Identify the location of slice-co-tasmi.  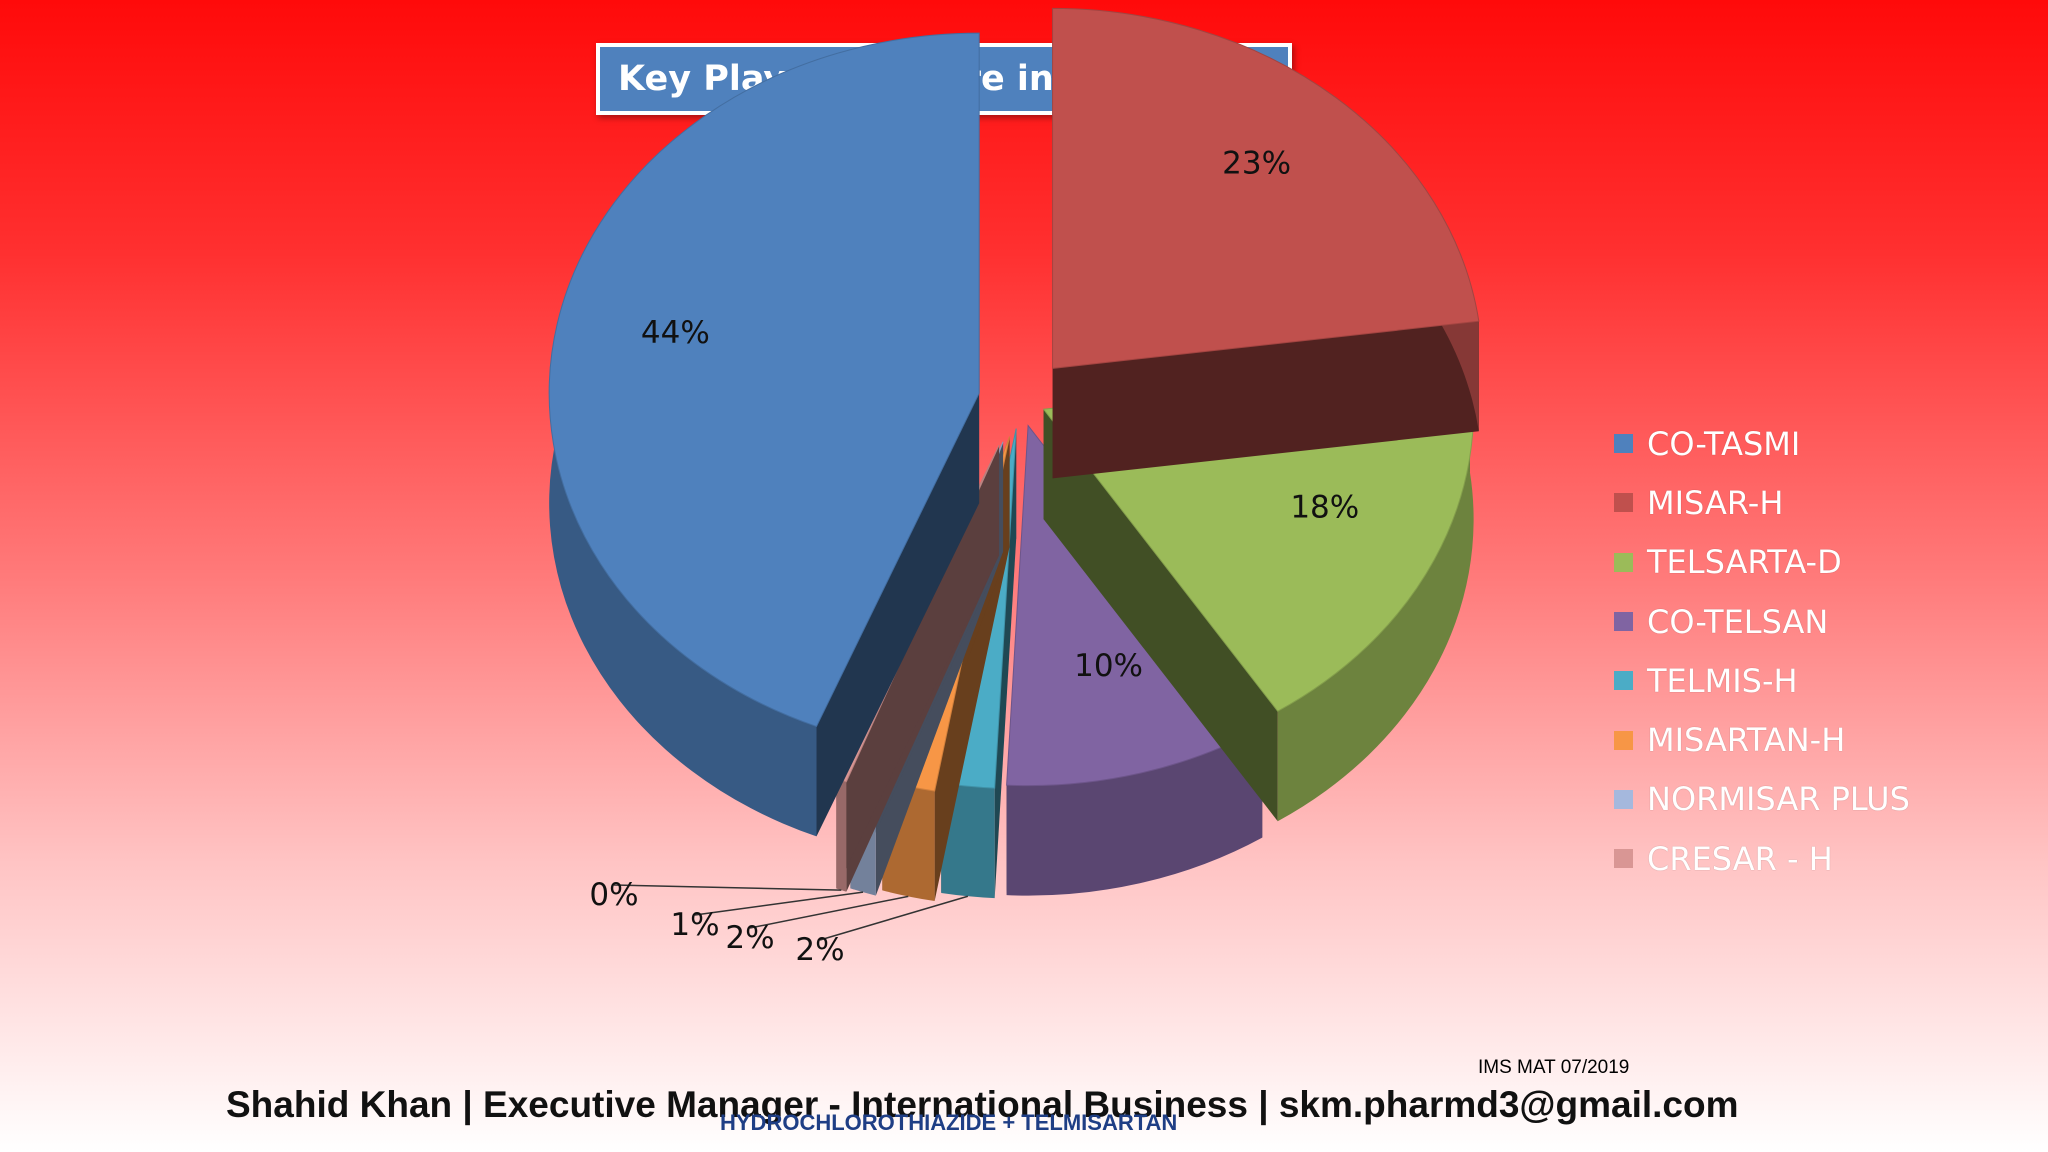
(764, 434).